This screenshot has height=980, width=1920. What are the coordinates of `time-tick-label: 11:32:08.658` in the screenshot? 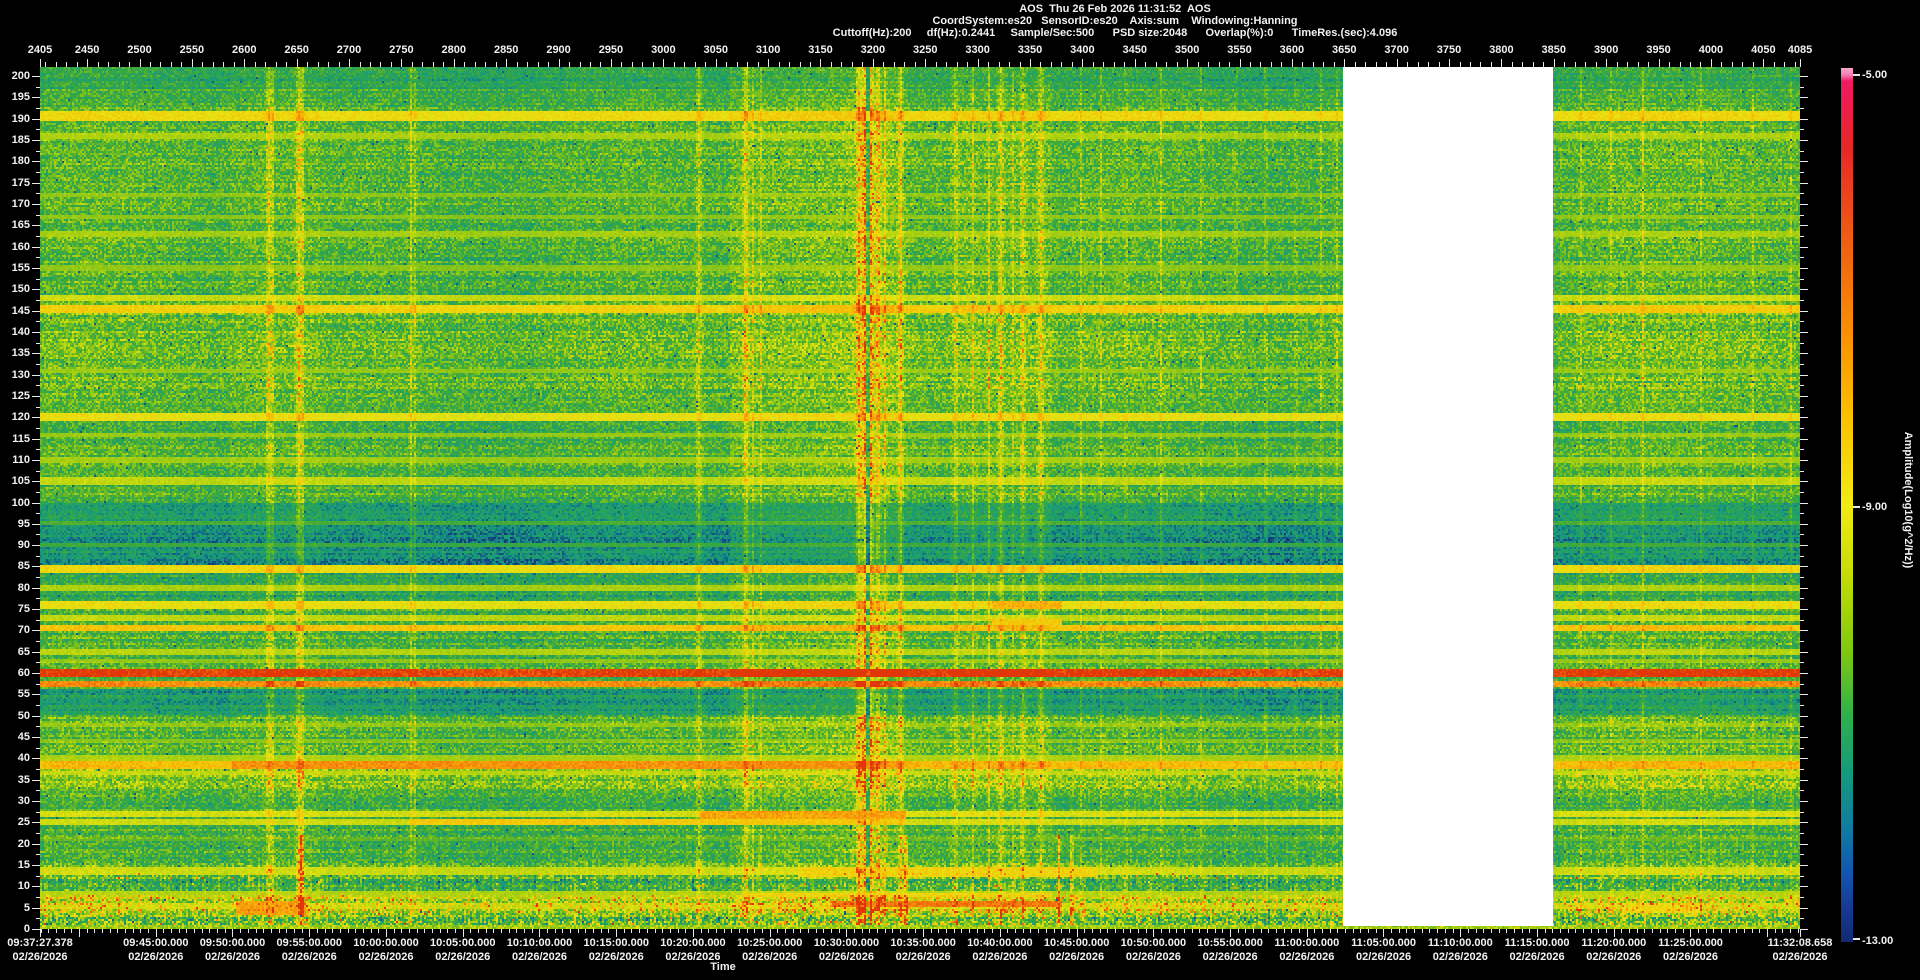 It's located at (1800, 943).